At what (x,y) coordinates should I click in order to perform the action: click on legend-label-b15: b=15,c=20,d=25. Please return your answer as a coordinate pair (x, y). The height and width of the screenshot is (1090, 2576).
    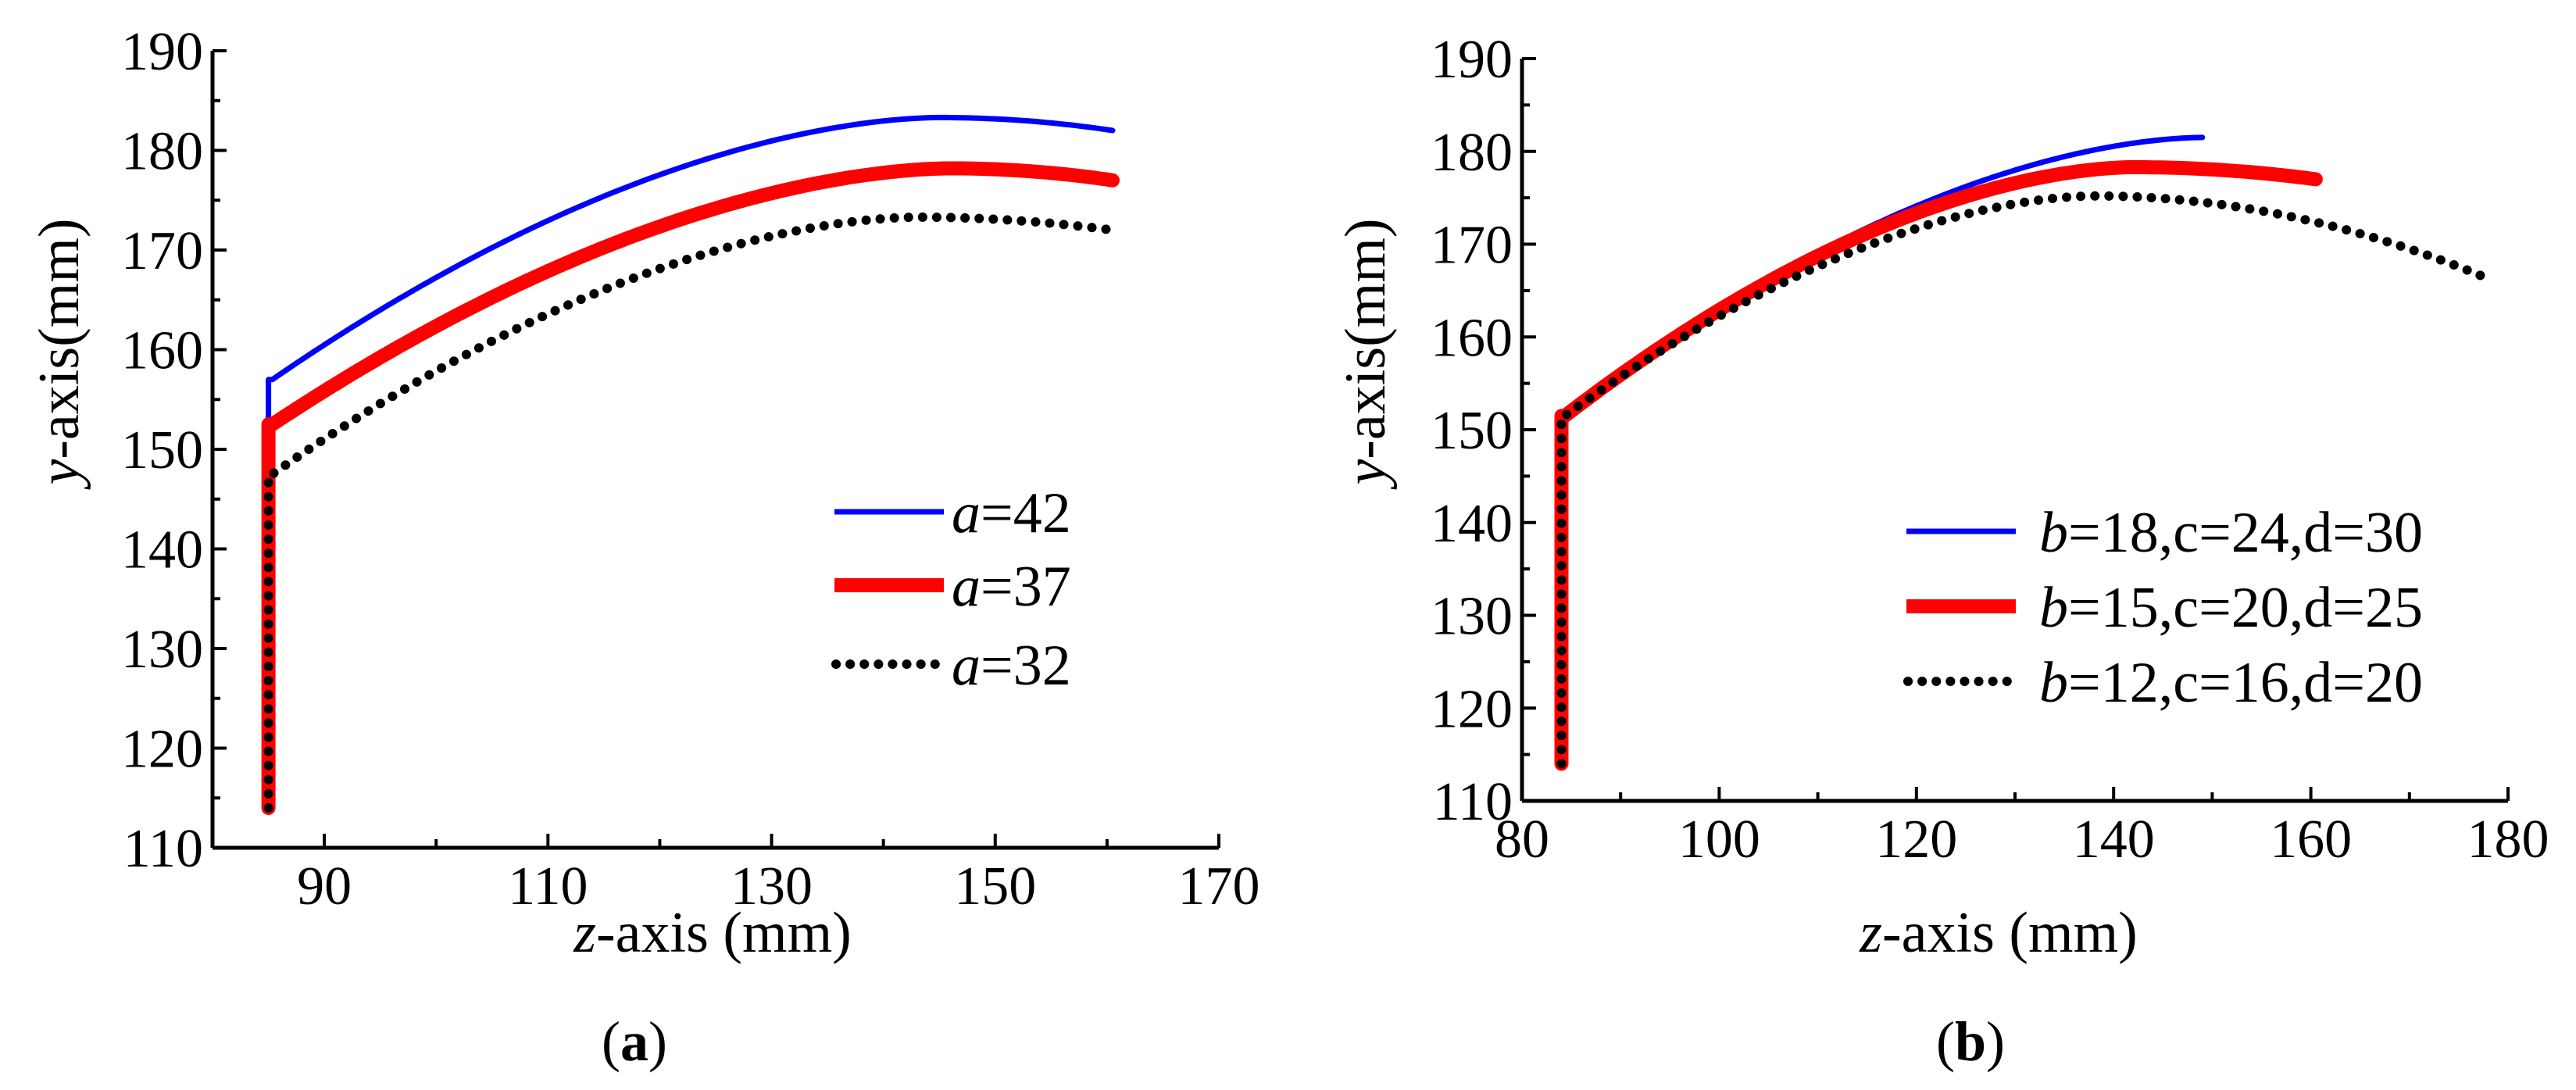
    Looking at the image, I should click on (2231, 608).